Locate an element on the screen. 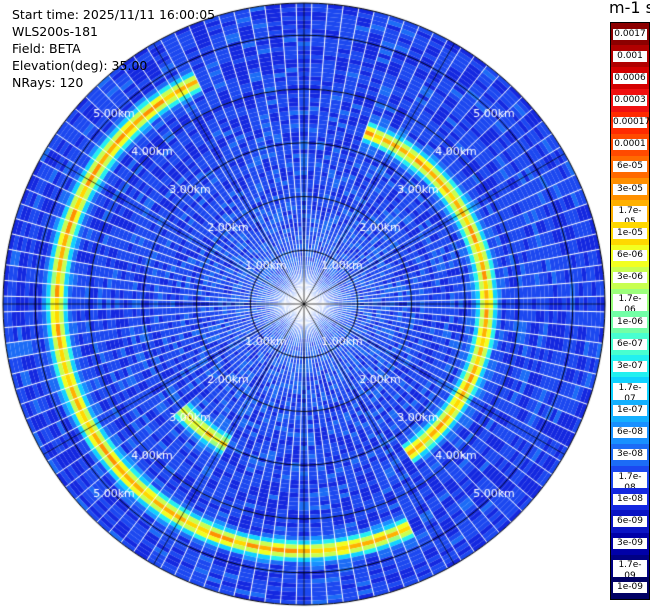 Image resolution: width=650 pixels, height=610 pixels. colorbar-segment: 1.7e-08 is located at coordinates (630, 480).